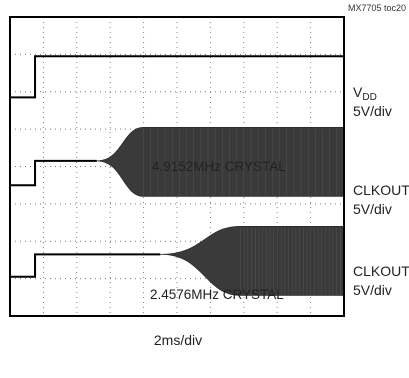 This screenshot has height=378, width=409. What do you see at coordinates (358, 92) in the screenshot?
I see `vdd-label-main: V` at bounding box center [358, 92].